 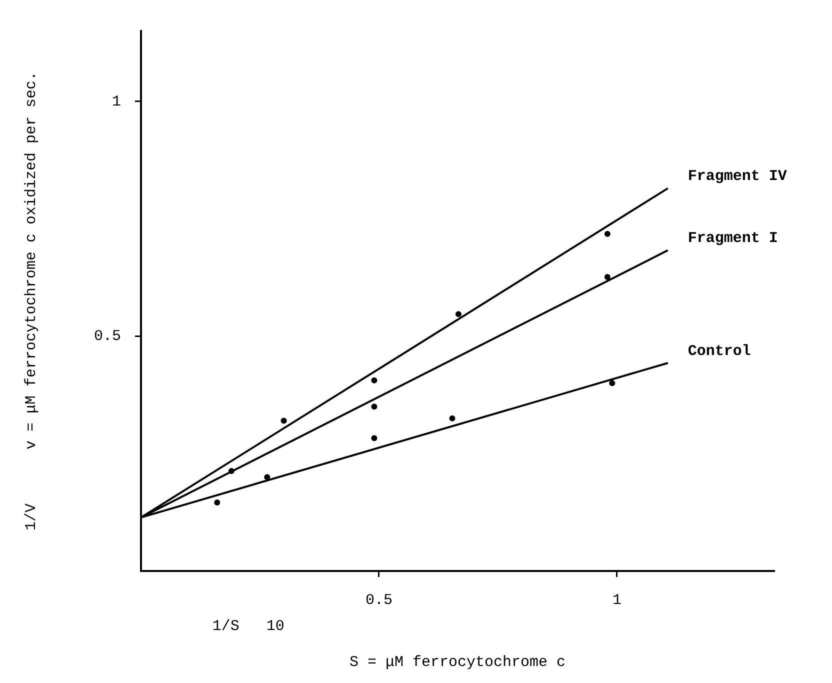 I want to click on text: 1/S 10, so click(x=248, y=626).